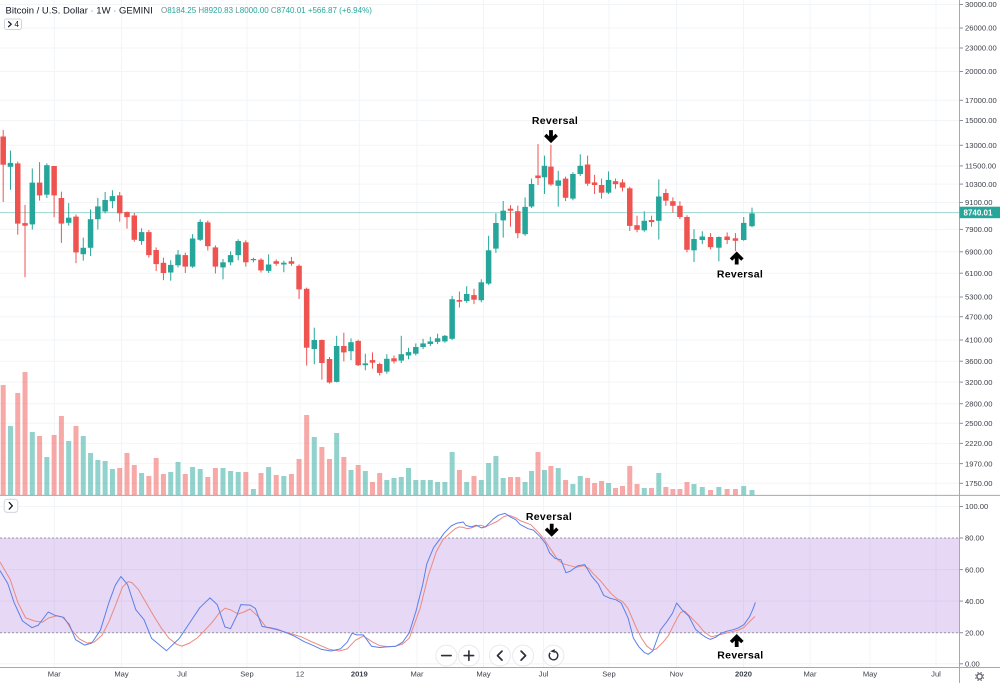 The height and width of the screenshot is (683, 1000). I want to click on svg-text: 9100.00, so click(978, 202).